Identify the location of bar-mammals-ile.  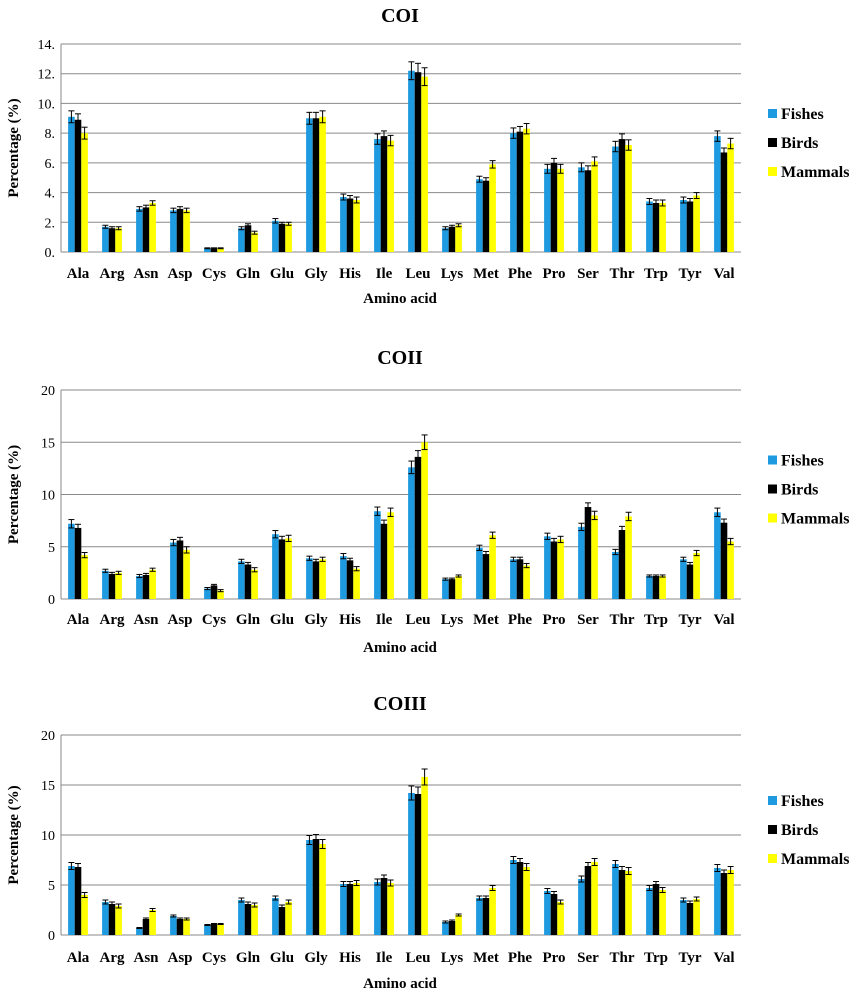
(390, 909).